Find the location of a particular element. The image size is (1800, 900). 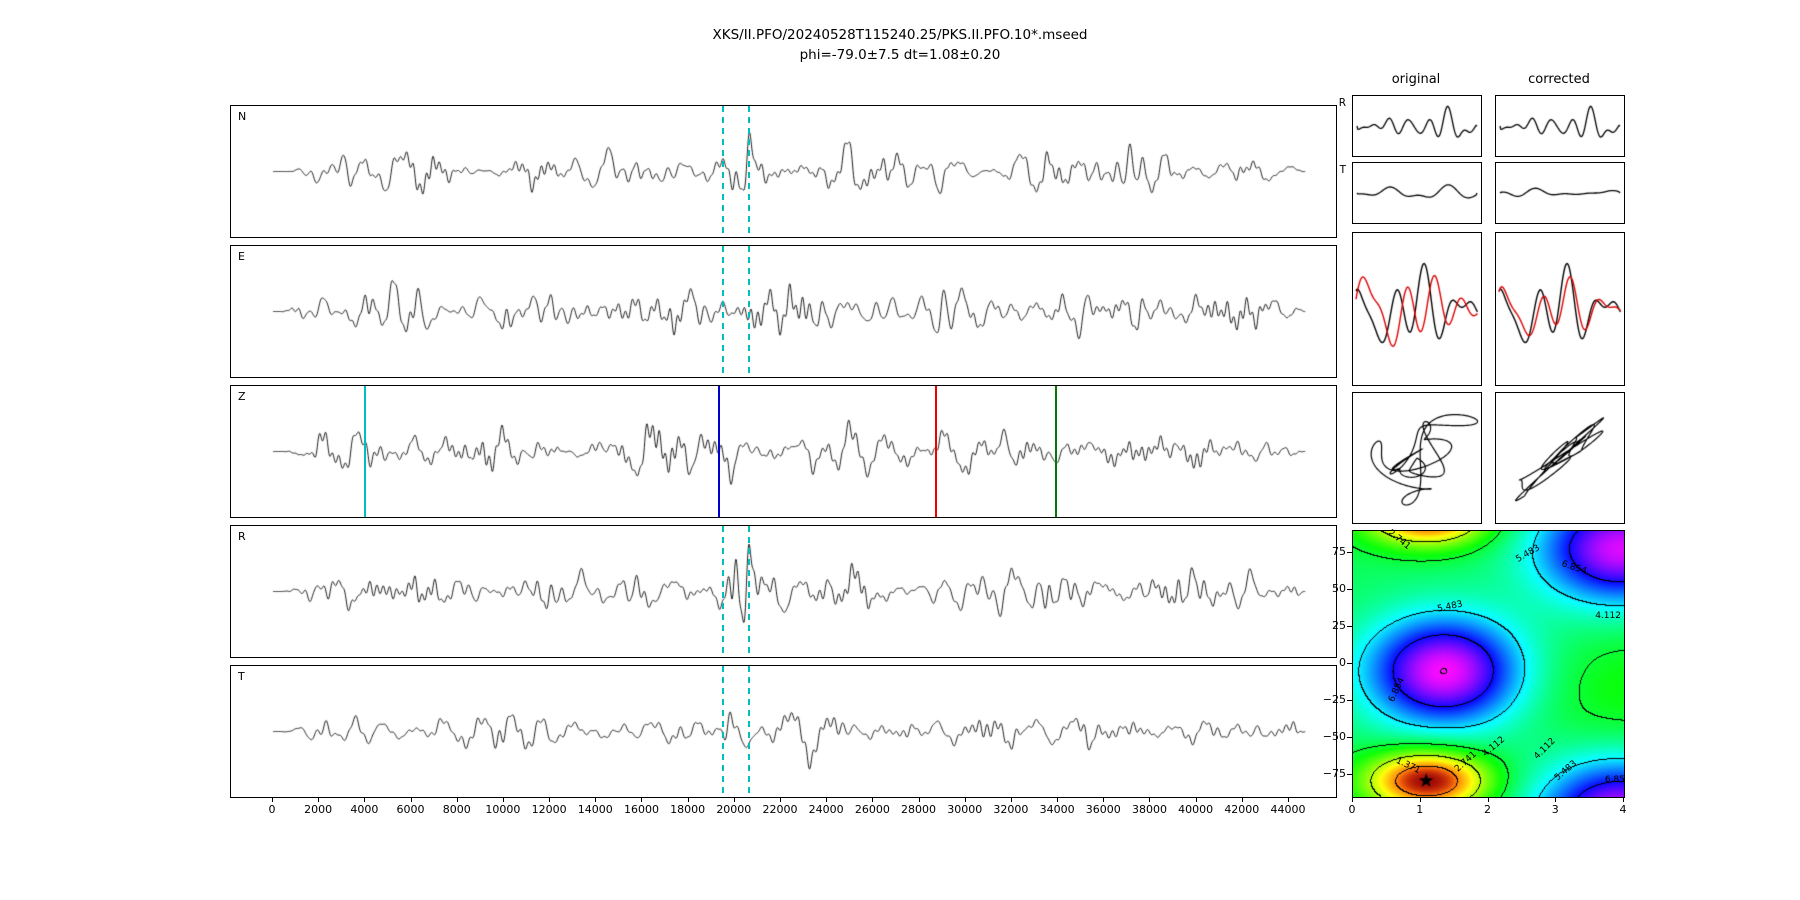

overlay-corrected is located at coordinates (1560, 309).